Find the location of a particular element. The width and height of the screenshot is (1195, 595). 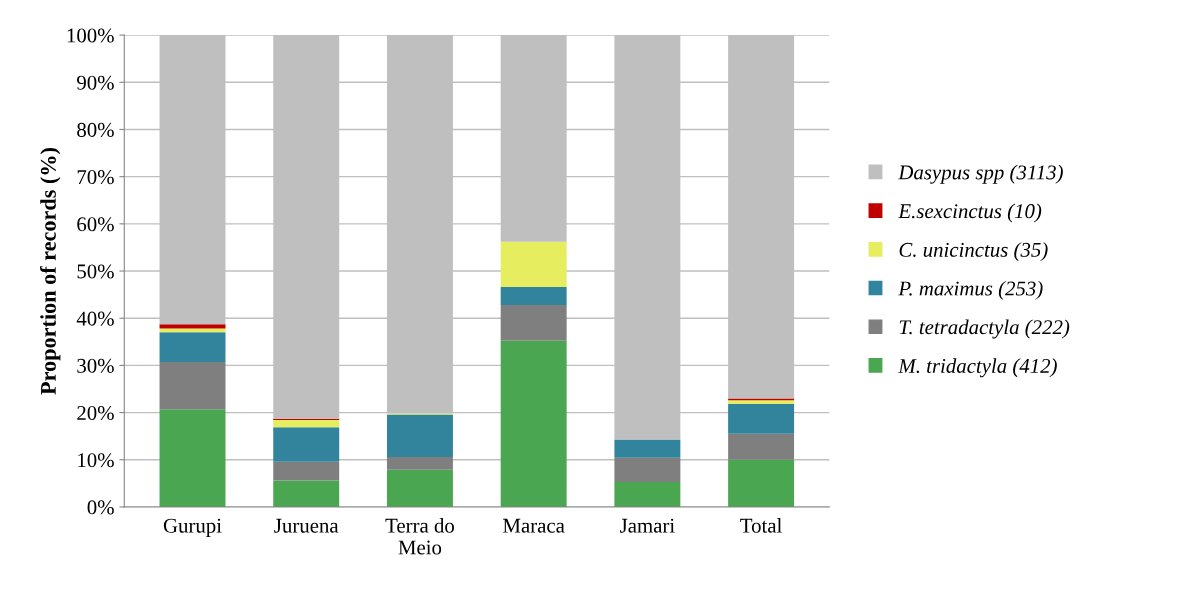

y-tick-label: 10% is located at coordinates (96, 460).